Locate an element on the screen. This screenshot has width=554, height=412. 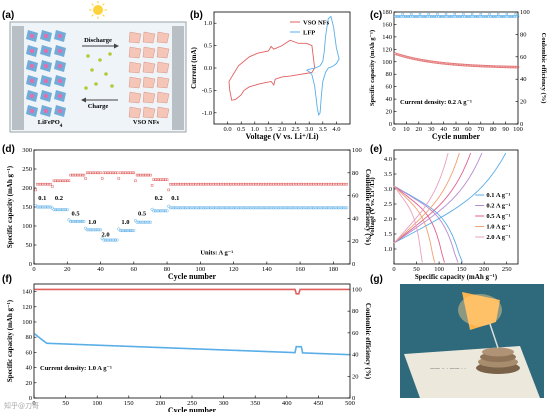
x-tick-label: 50 is located at coordinates (416, 269).